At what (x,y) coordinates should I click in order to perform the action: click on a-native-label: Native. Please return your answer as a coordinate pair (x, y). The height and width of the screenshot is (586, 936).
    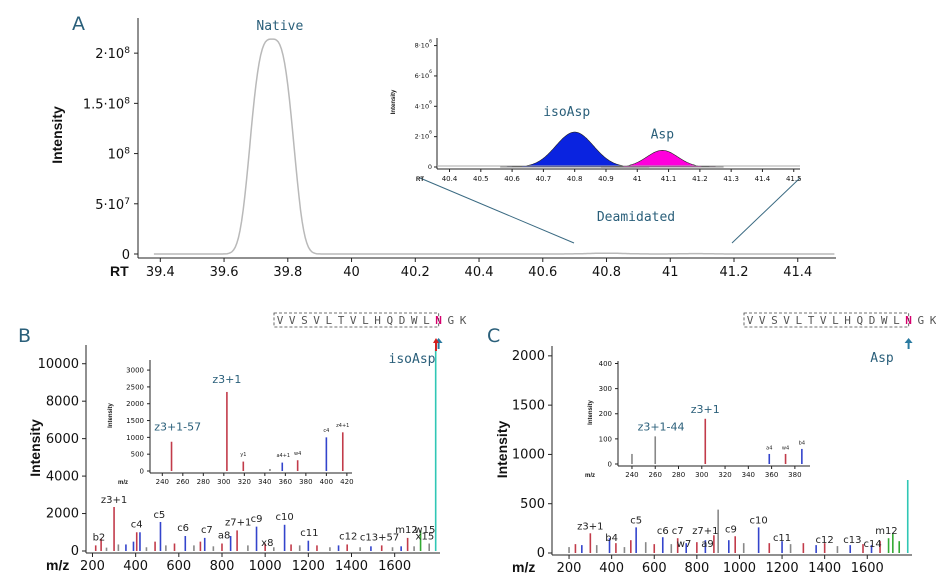
    Looking at the image, I should click on (279, 26).